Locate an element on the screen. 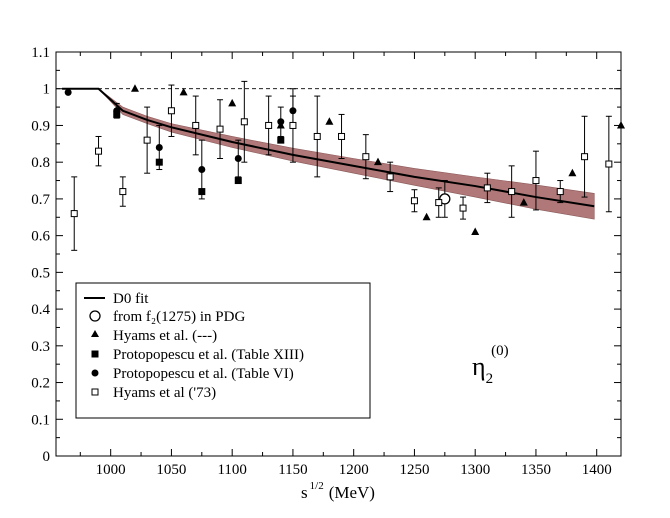 This screenshot has width=670, height=518. legend-triangle-swatch is located at coordinates (95, 333).